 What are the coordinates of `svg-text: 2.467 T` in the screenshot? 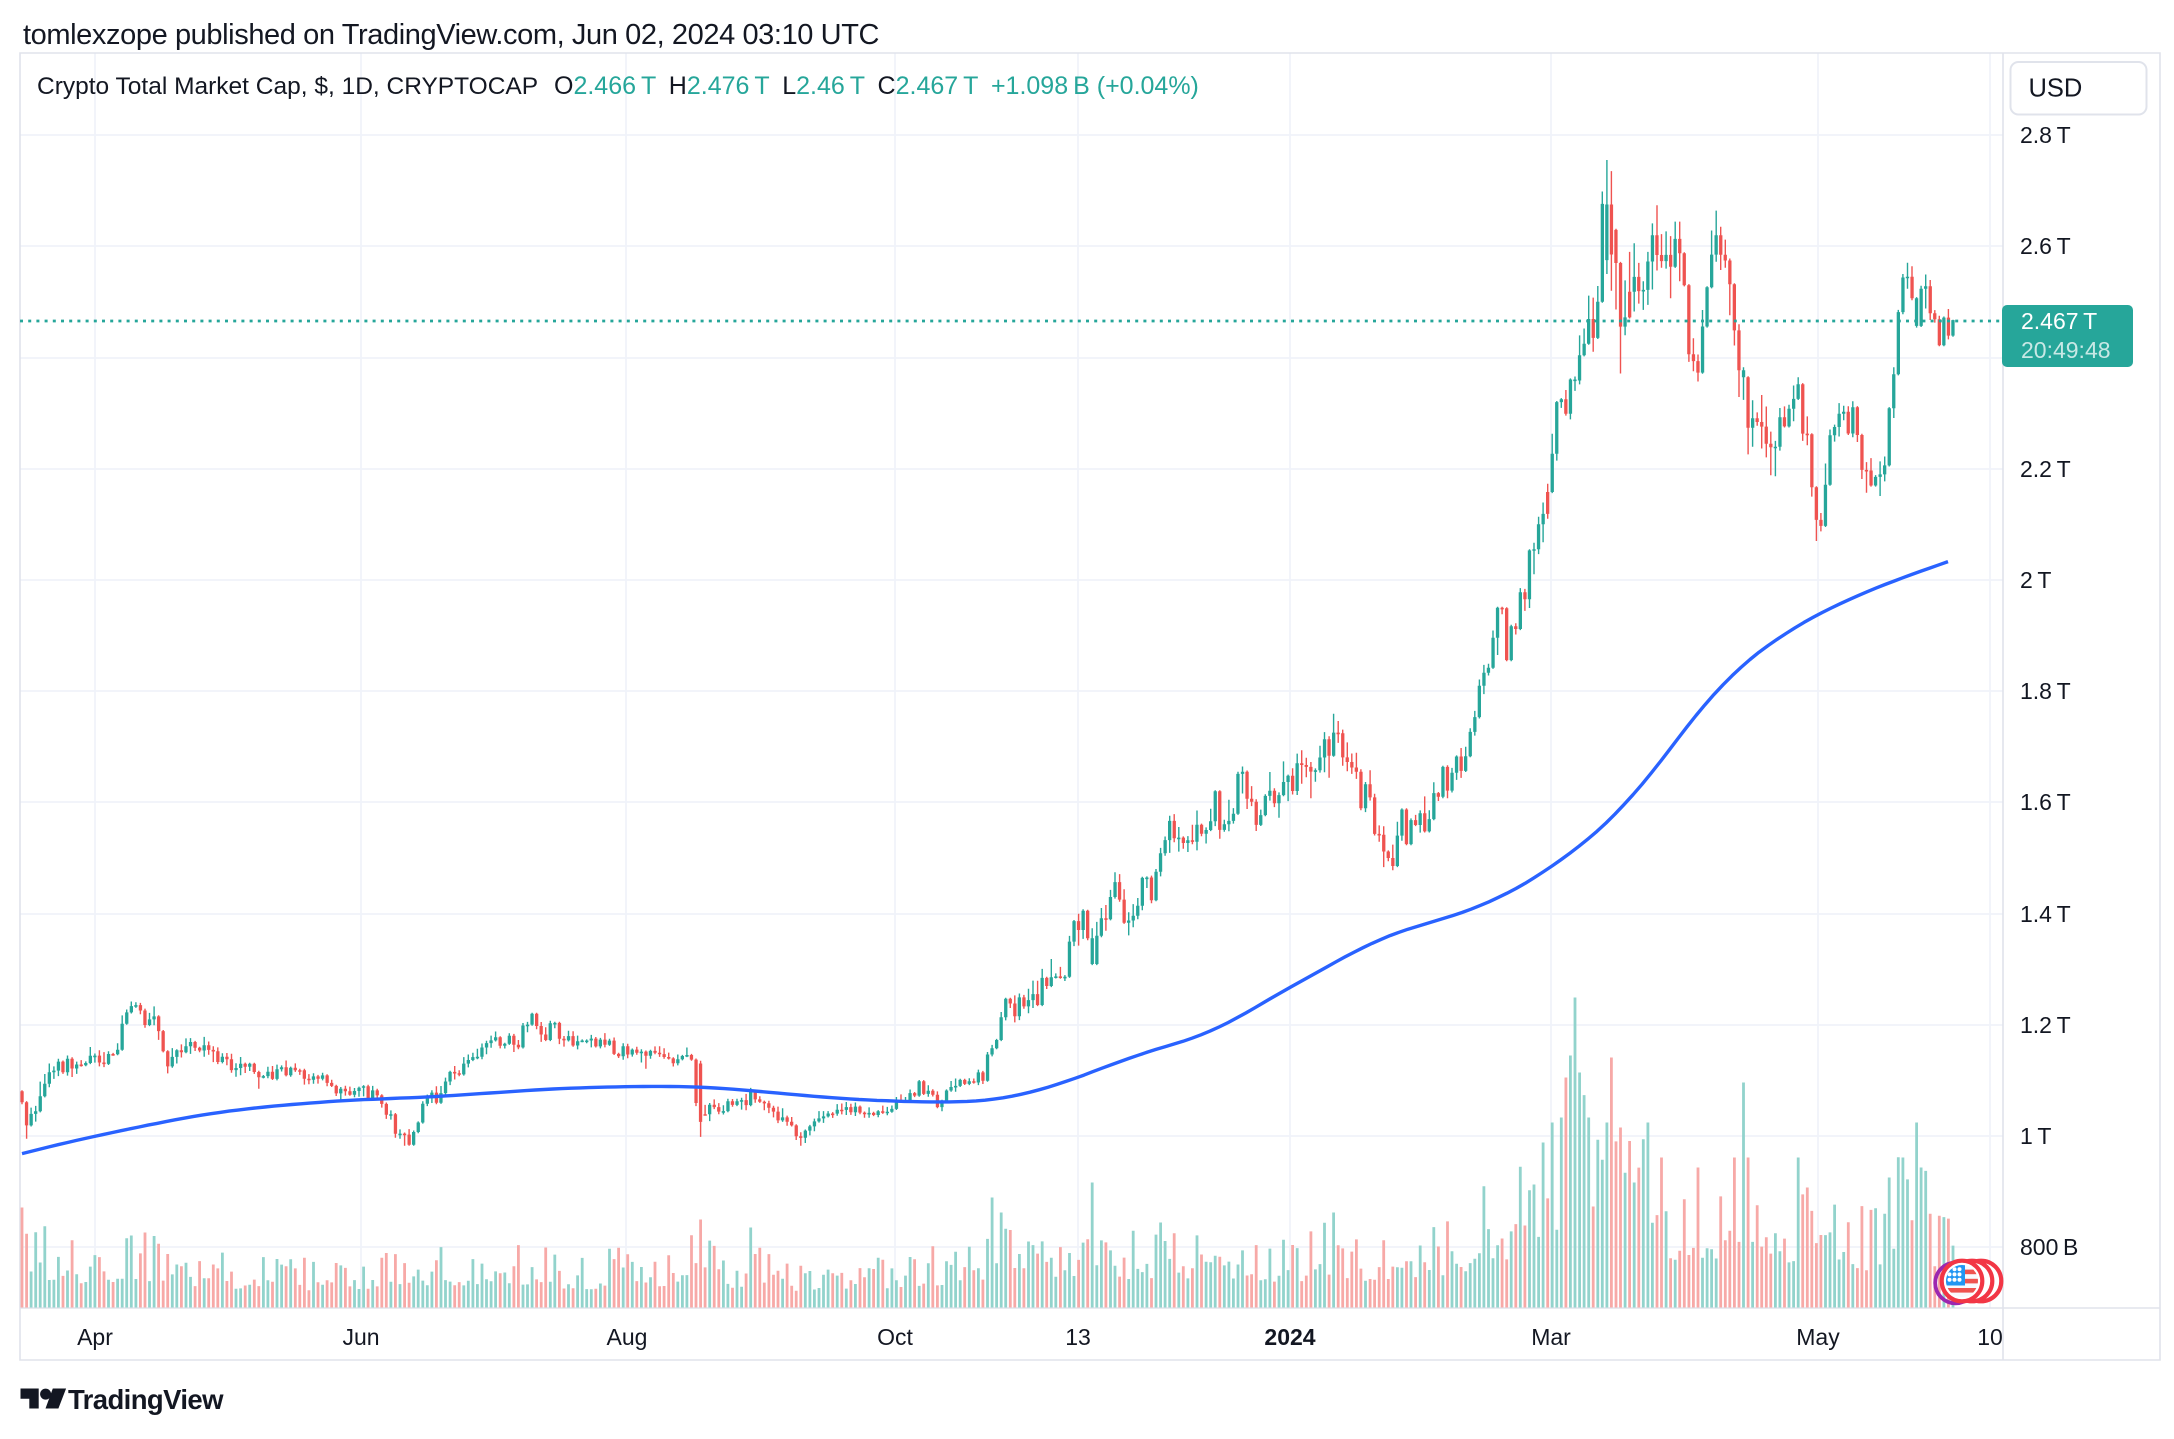 It's located at (2059, 321).